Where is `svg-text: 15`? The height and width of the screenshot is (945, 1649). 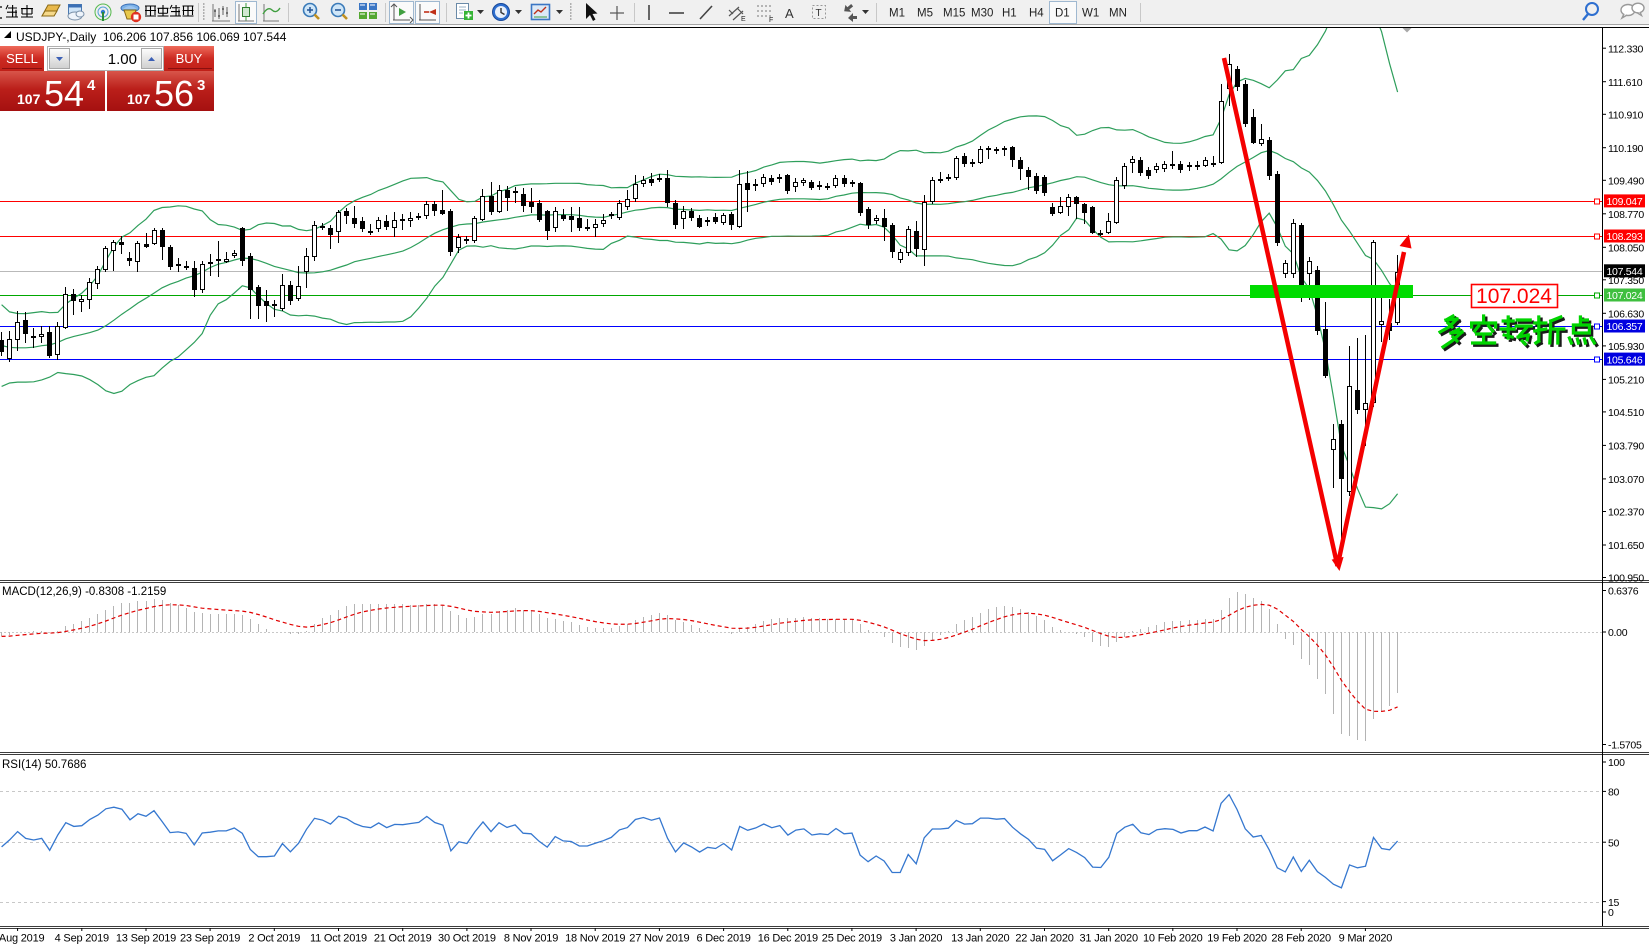 svg-text: 15 is located at coordinates (1614, 903).